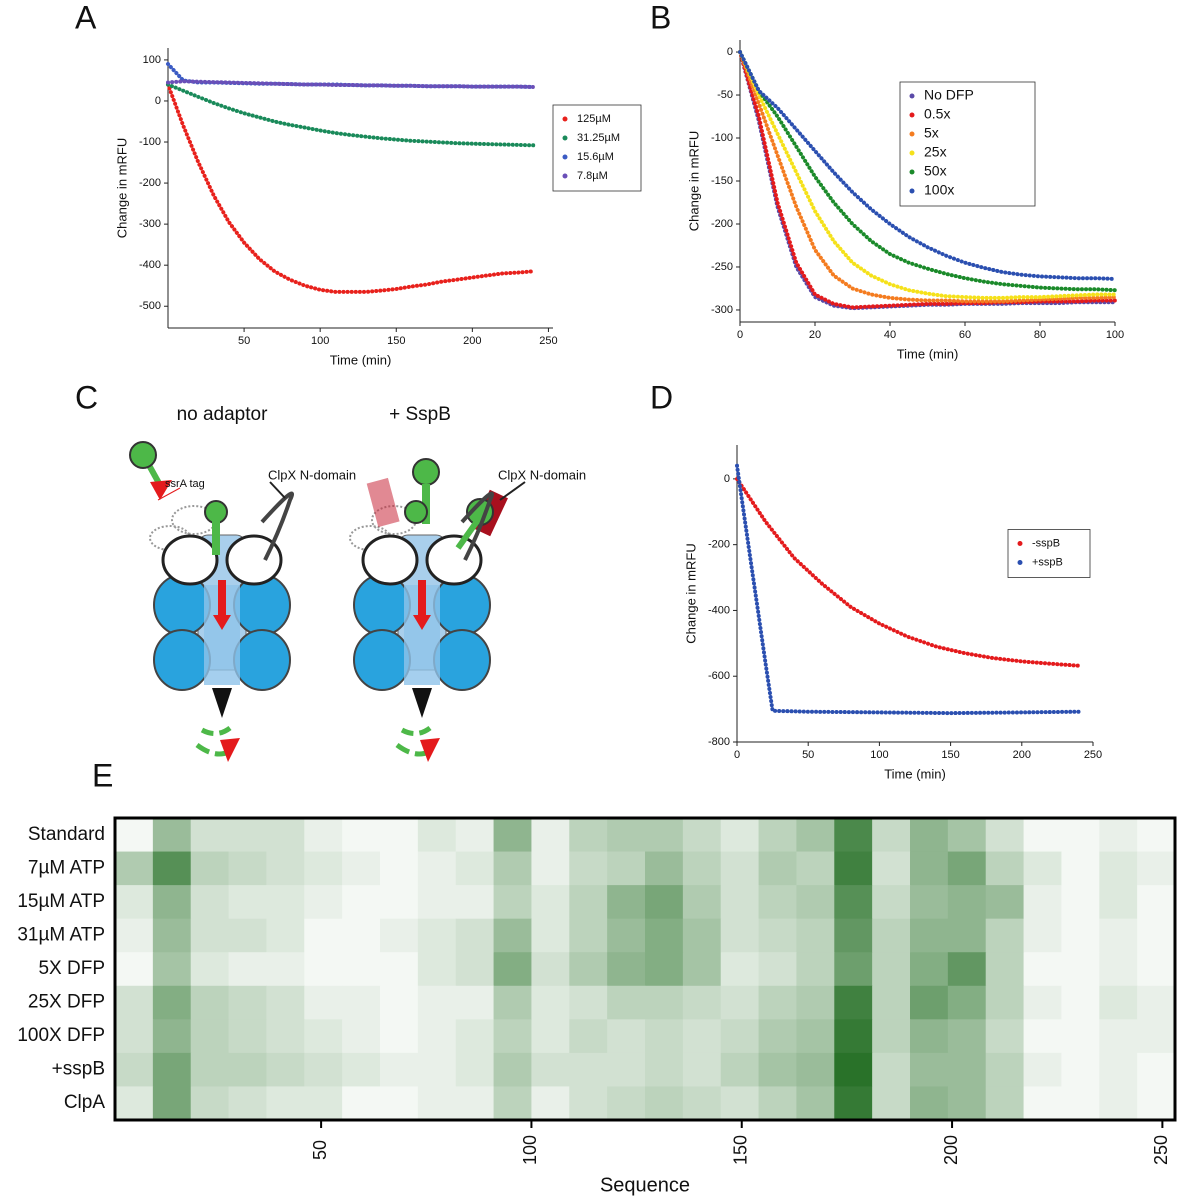 This screenshot has height=1200, width=1183. What do you see at coordinates (935, 171) in the screenshot?
I see `legend-label: 50x` at bounding box center [935, 171].